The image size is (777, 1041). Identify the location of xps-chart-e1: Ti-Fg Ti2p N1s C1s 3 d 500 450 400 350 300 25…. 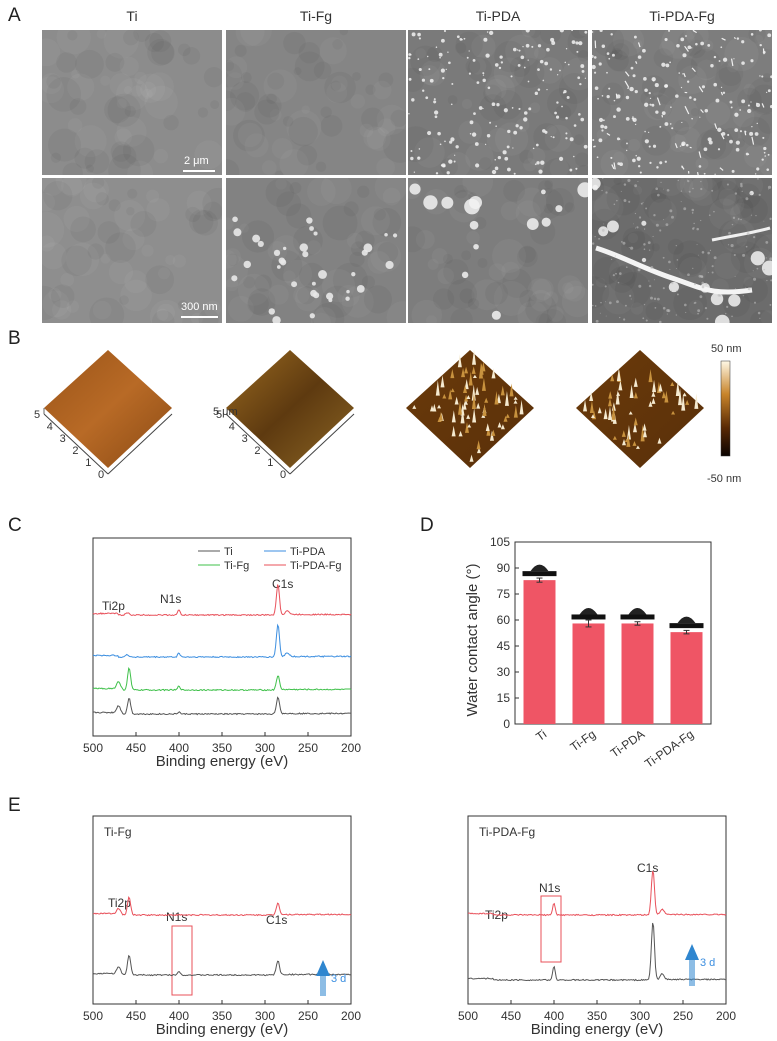
(222, 926).